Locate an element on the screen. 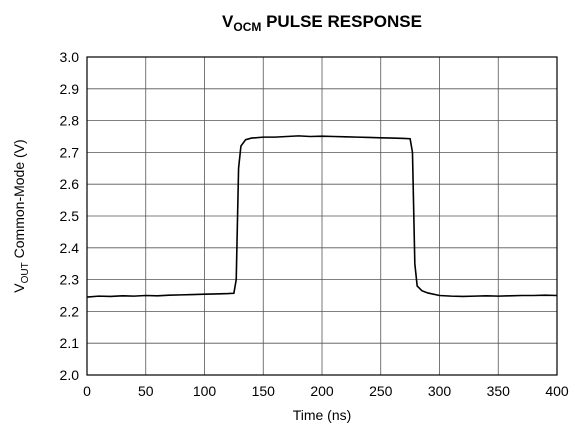 The width and height of the screenshot is (580, 430). x-tick-label: 350 is located at coordinates (499, 391).